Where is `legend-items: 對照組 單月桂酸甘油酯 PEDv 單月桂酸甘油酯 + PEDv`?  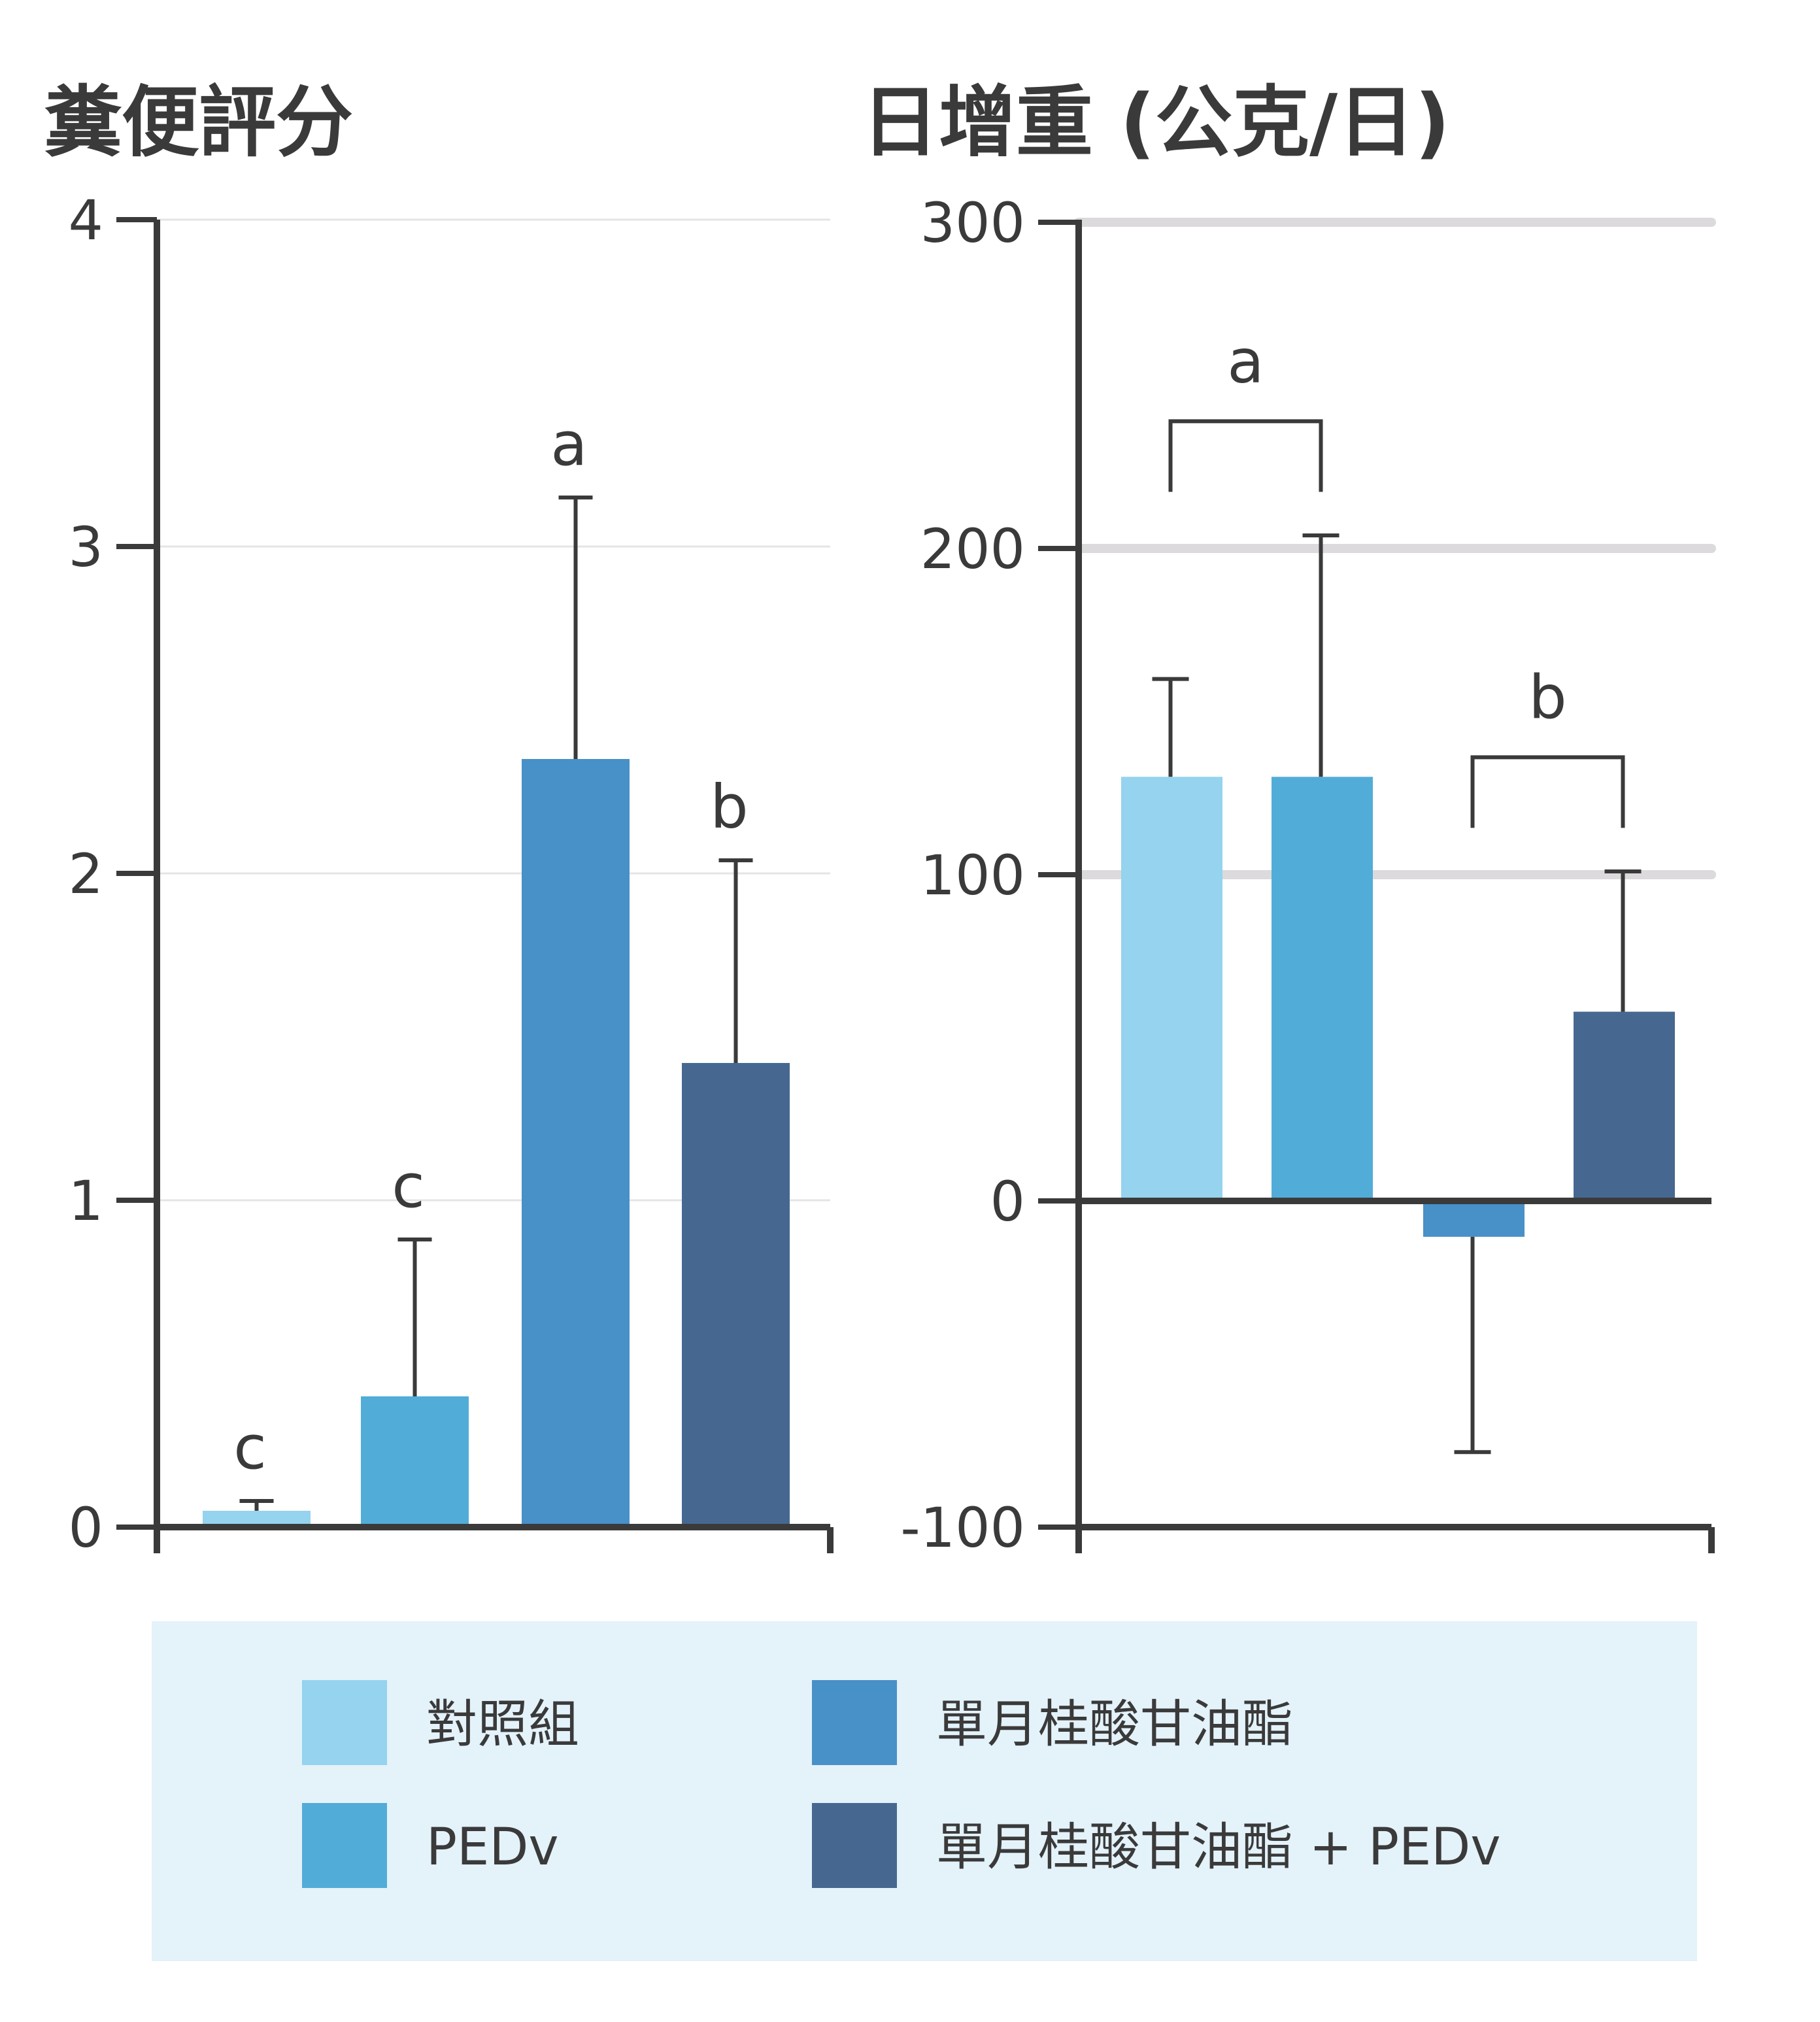 legend-items: 對照組 單月桂酸甘油酯 PEDv 單月桂酸甘油酯 + PEDv is located at coordinates (901, 1784).